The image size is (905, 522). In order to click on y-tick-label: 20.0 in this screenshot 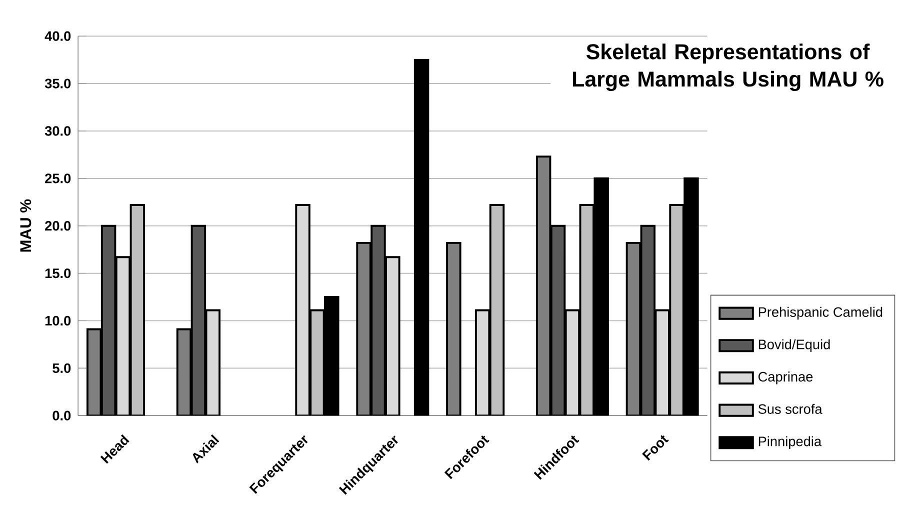, I will do `click(58, 226)`.